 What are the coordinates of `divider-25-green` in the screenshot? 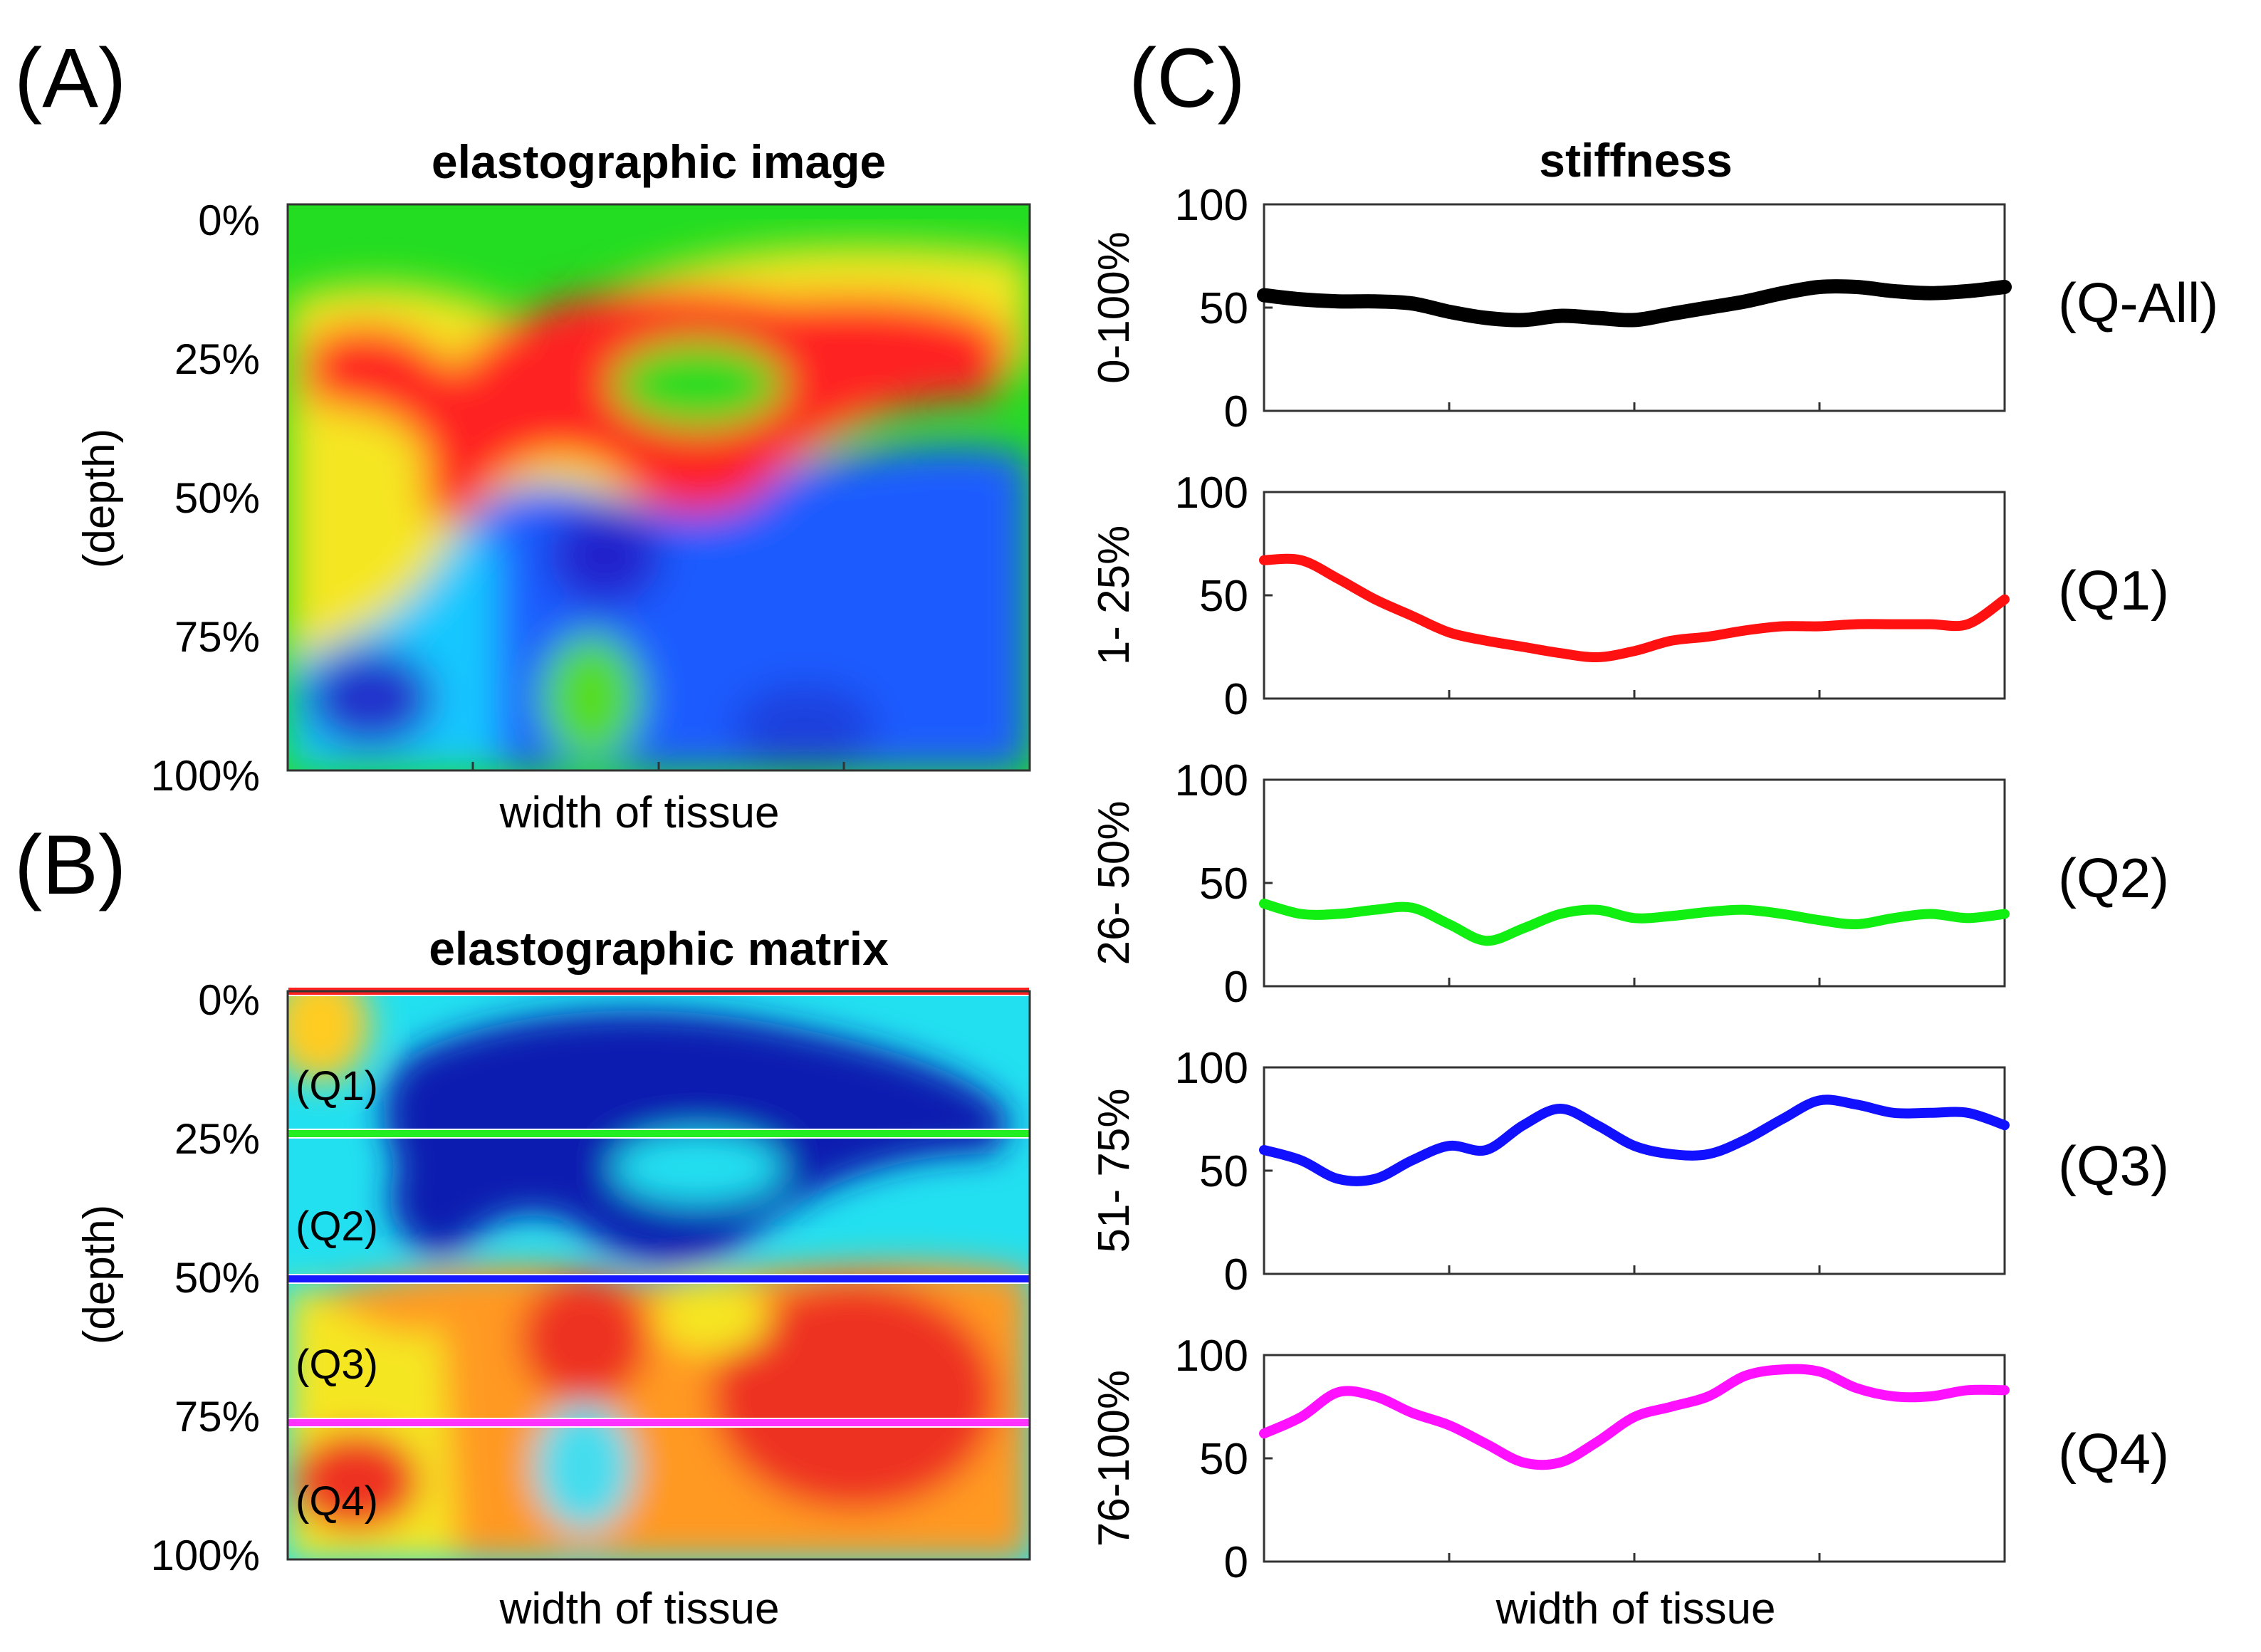 It's located at (658, 1134).